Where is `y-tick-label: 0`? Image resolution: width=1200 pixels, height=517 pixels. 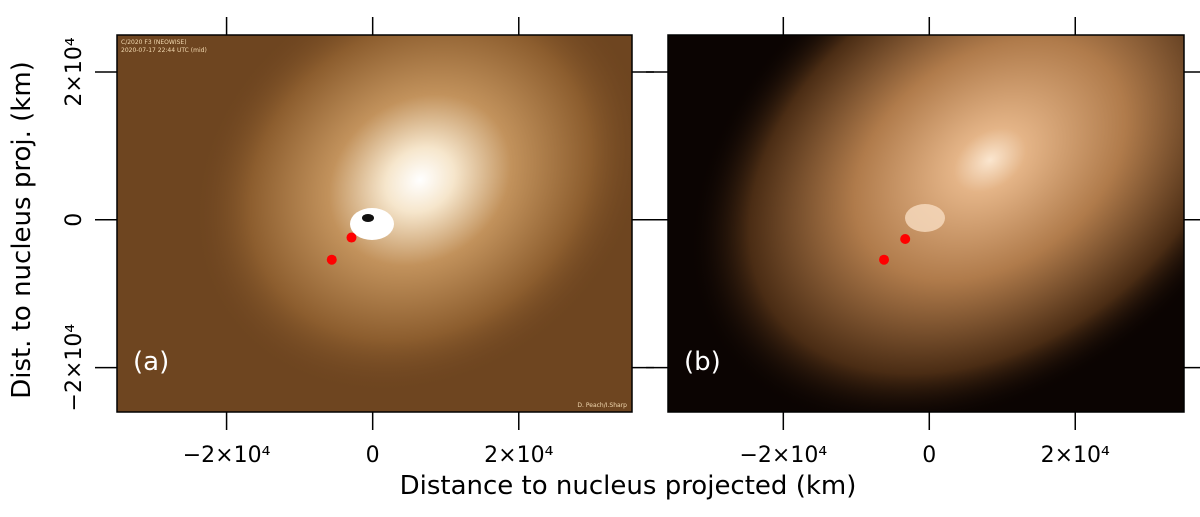 y-tick-label: 0 is located at coordinates (74, 220).